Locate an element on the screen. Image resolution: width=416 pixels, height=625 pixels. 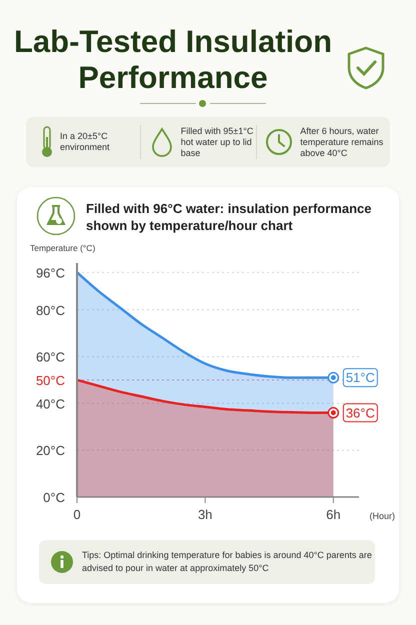
data-label: 51°C is located at coordinates (360, 378).